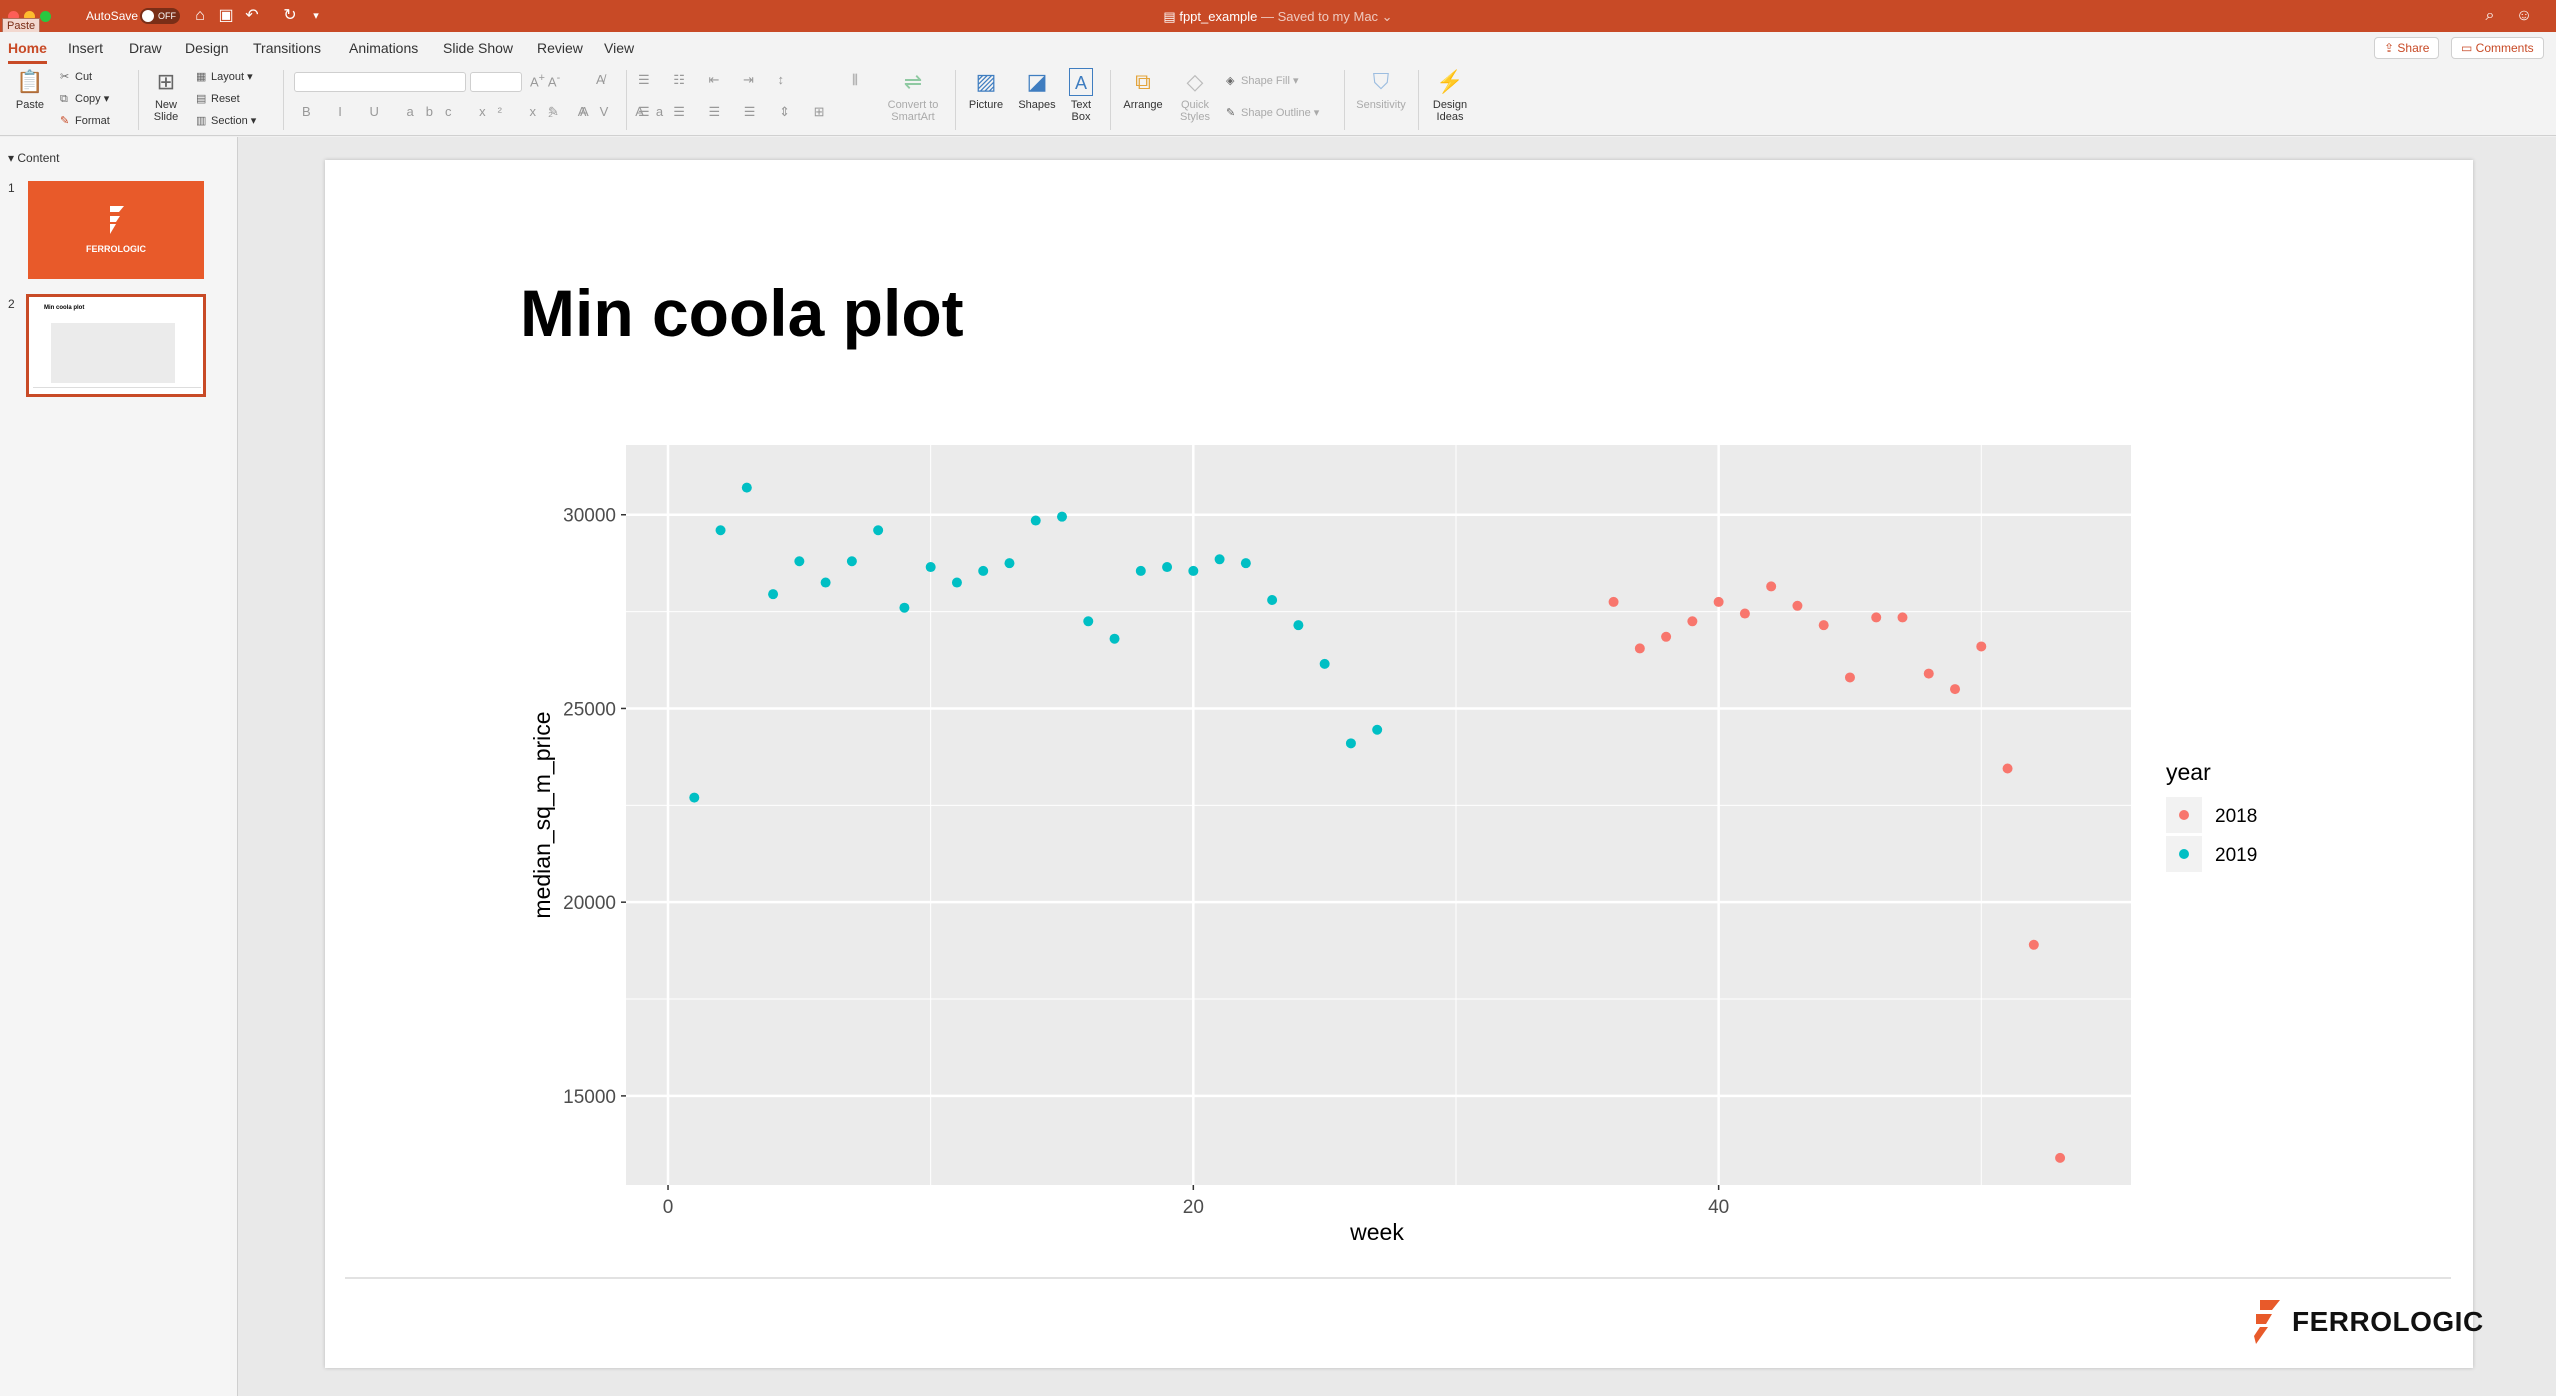 The height and width of the screenshot is (1396, 2556). Describe the element at coordinates (145, 48) in the screenshot. I see `tab-draw: Draw` at that location.